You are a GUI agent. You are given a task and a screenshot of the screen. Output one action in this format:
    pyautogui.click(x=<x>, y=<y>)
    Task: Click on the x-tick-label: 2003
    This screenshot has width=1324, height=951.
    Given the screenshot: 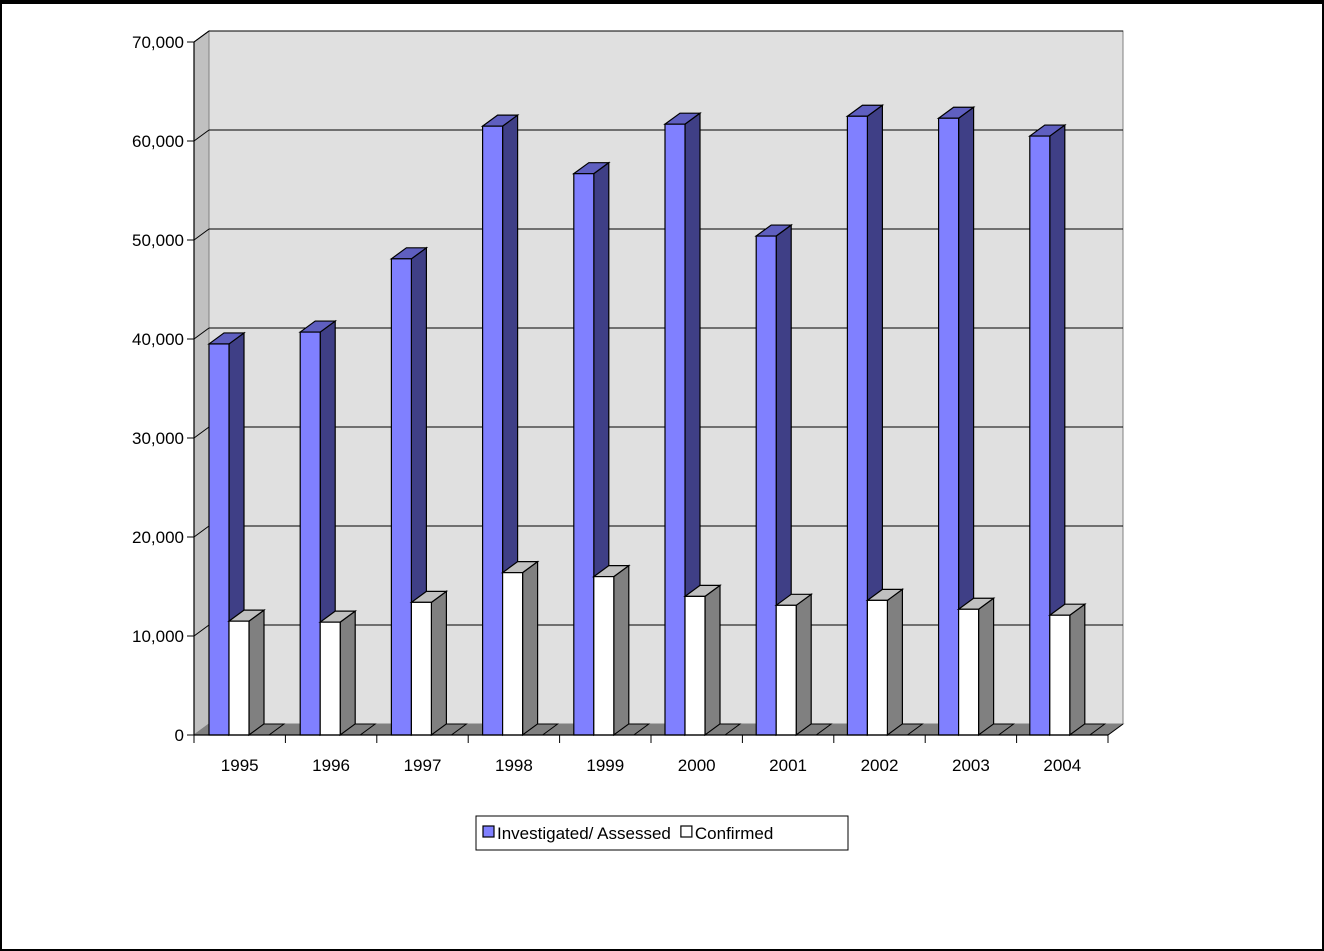 What is the action you would take?
    pyautogui.click(x=971, y=765)
    